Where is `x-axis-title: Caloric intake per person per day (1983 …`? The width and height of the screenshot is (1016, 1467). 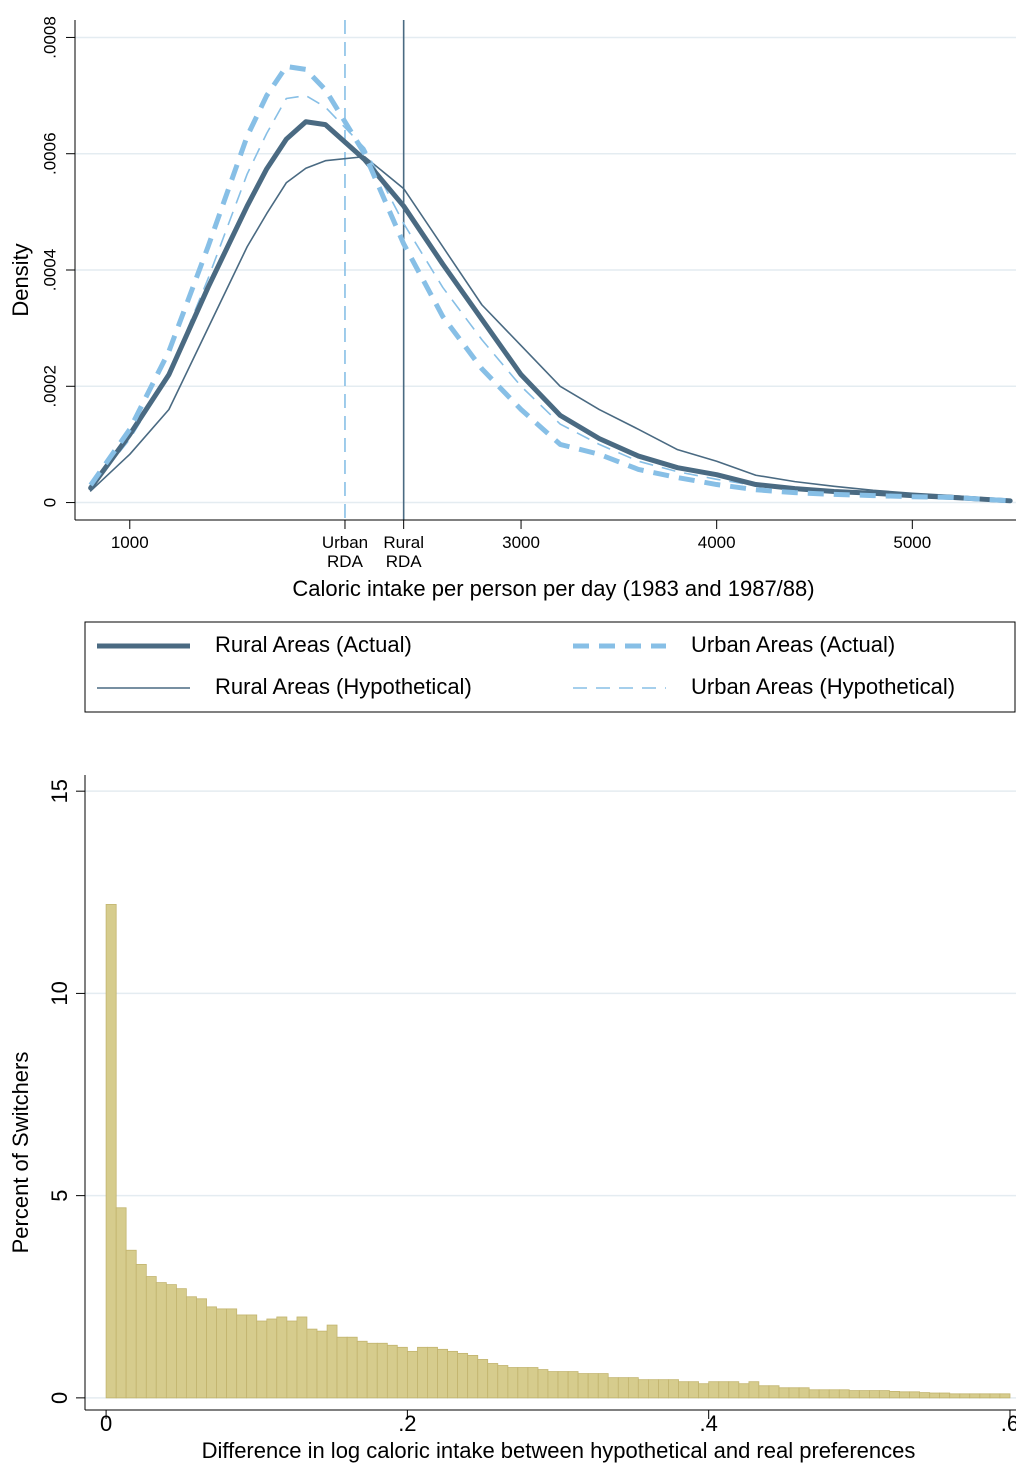 x-axis-title: Caloric intake per person per day (1983 … is located at coordinates (553, 588).